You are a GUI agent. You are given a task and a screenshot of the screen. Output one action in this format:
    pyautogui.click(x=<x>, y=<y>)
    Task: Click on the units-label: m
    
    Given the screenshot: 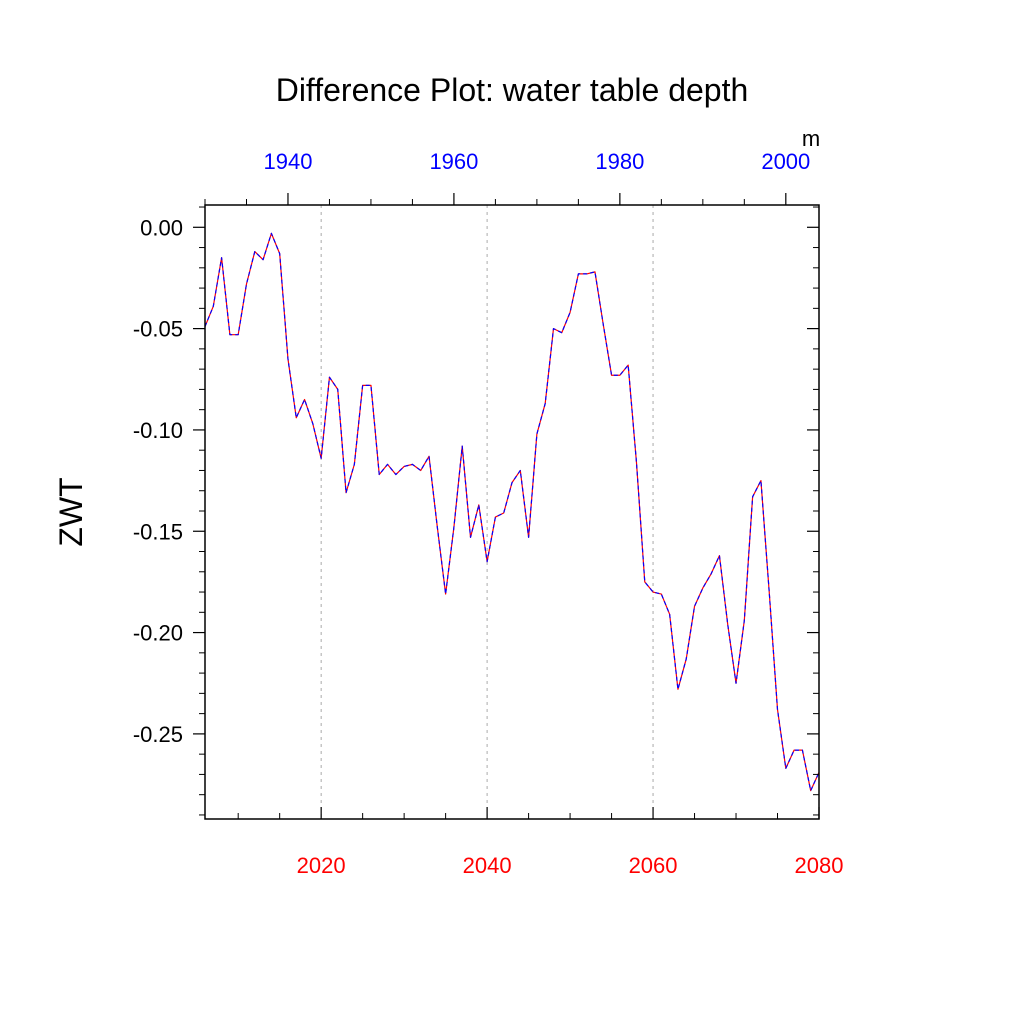 What is the action you would take?
    pyautogui.click(x=811, y=138)
    